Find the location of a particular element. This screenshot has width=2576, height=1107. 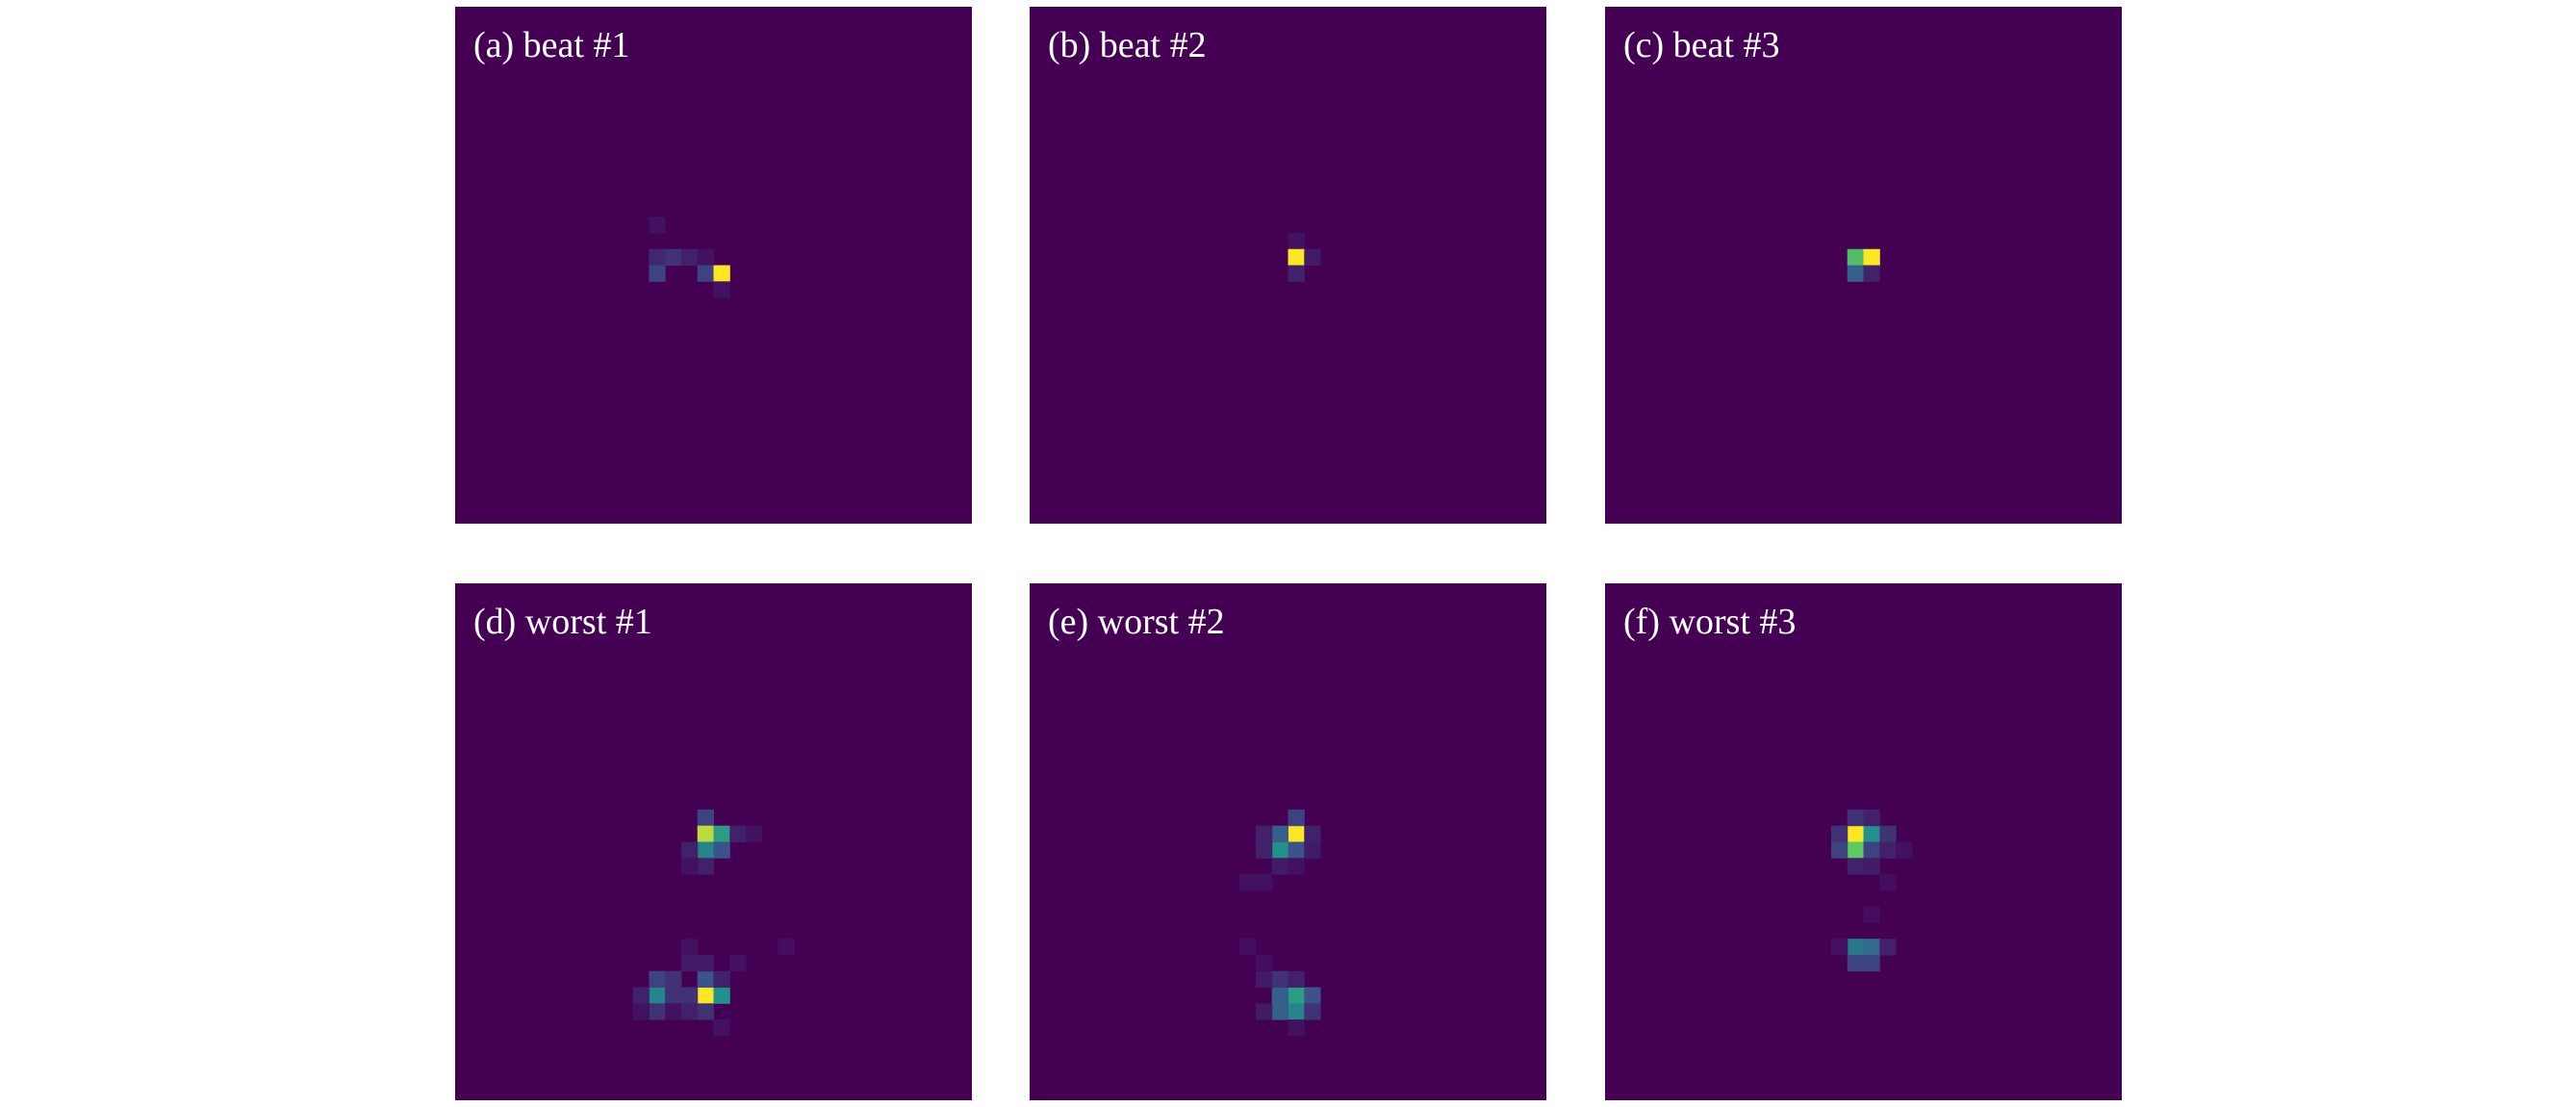

panel-title: (a) beat #1 is located at coordinates (551, 45).